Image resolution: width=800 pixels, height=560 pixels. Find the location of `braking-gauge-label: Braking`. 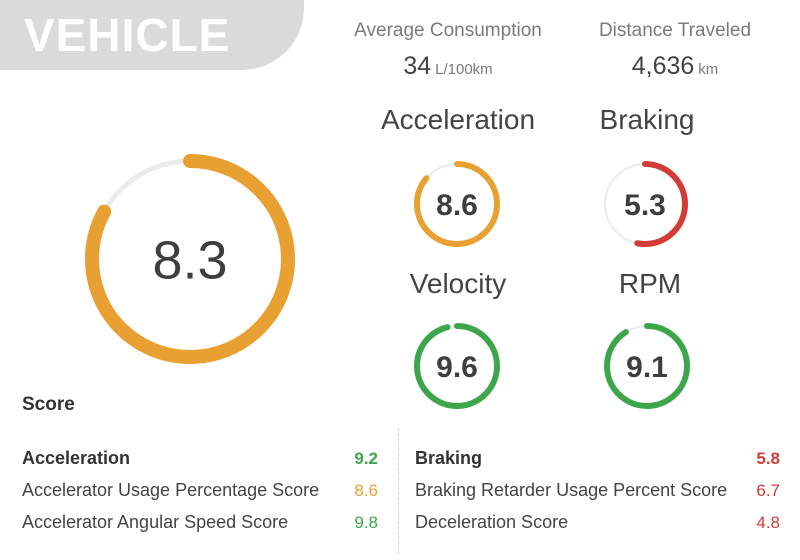

braking-gauge-label: Braking is located at coordinates (647, 119).